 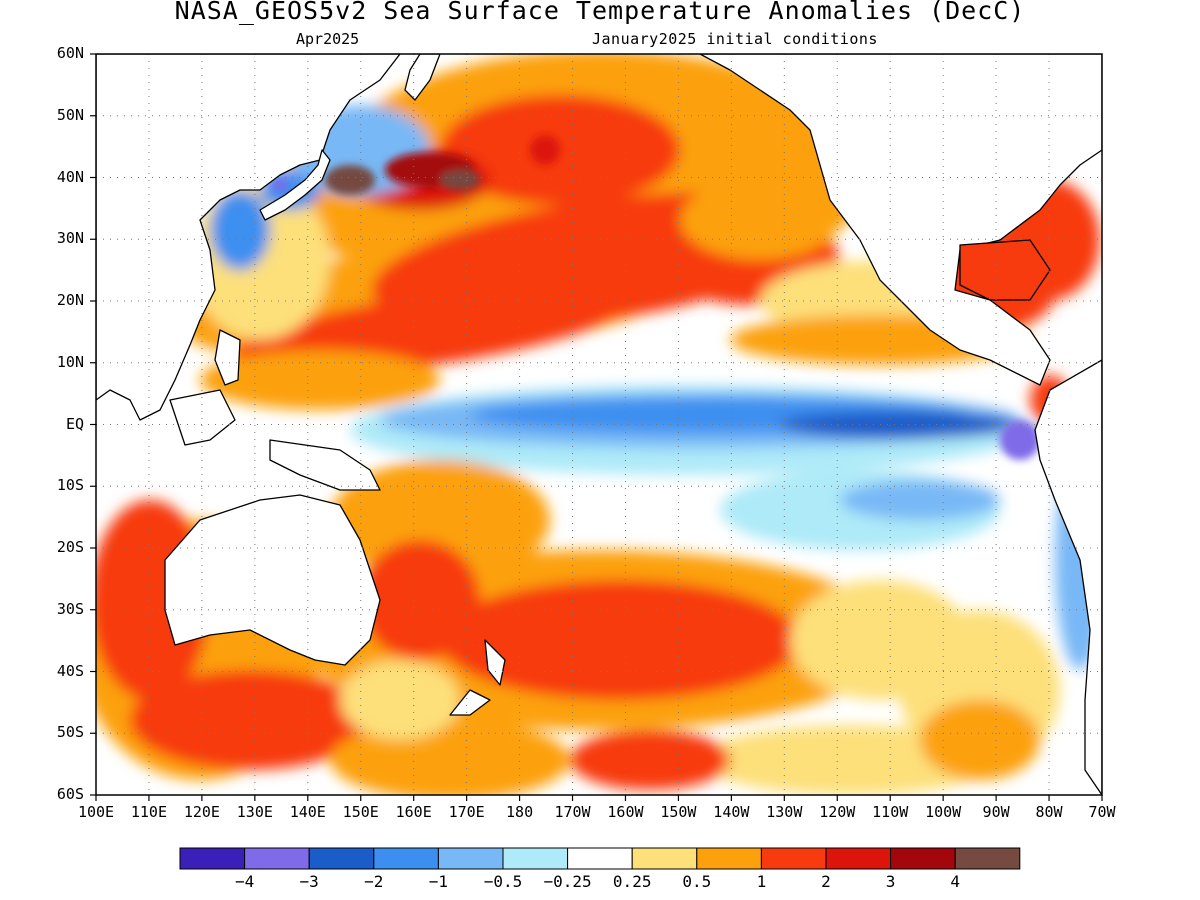 I want to click on lon-tick-label: 180, so click(x=520, y=812).